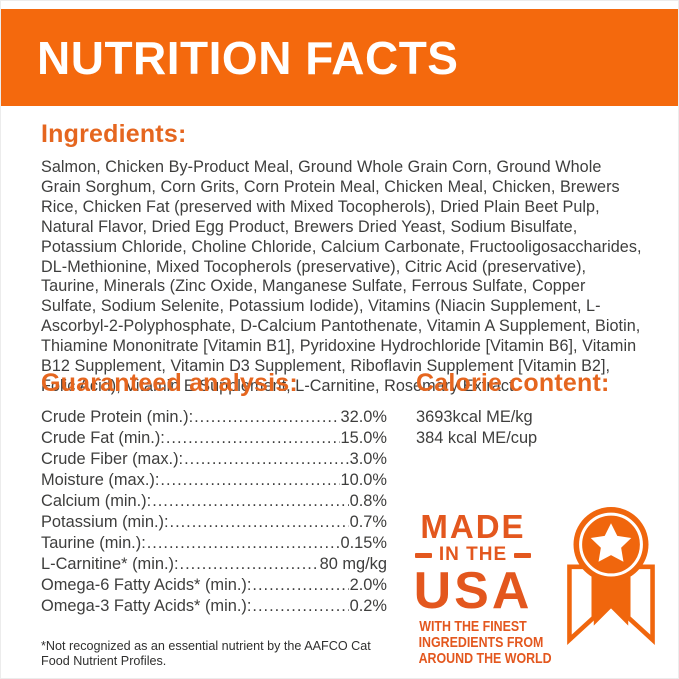 Image resolution: width=679 pixels, height=679 pixels. What do you see at coordinates (363, 543) in the screenshot?
I see `row-value: 0.15%` at bounding box center [363, 543].